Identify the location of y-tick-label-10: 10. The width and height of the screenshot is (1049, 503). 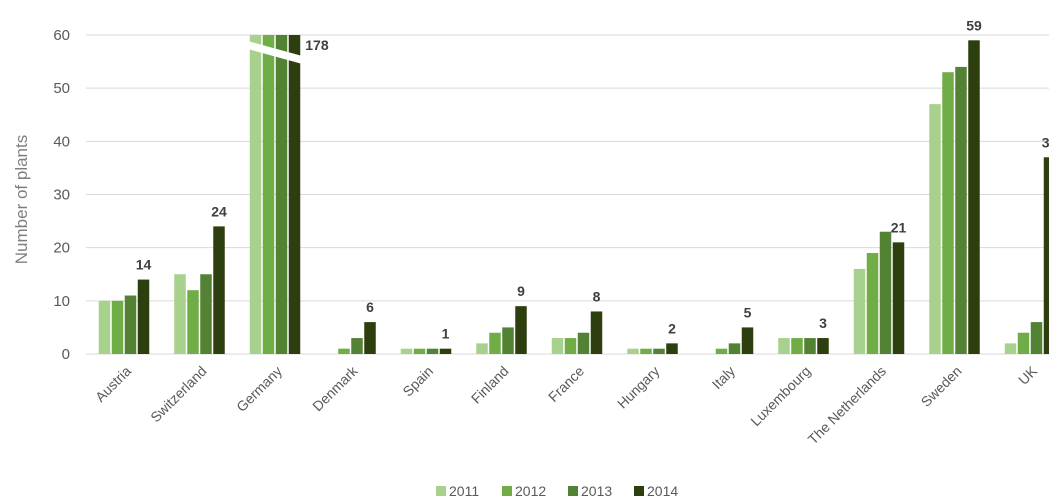
(61, 301).